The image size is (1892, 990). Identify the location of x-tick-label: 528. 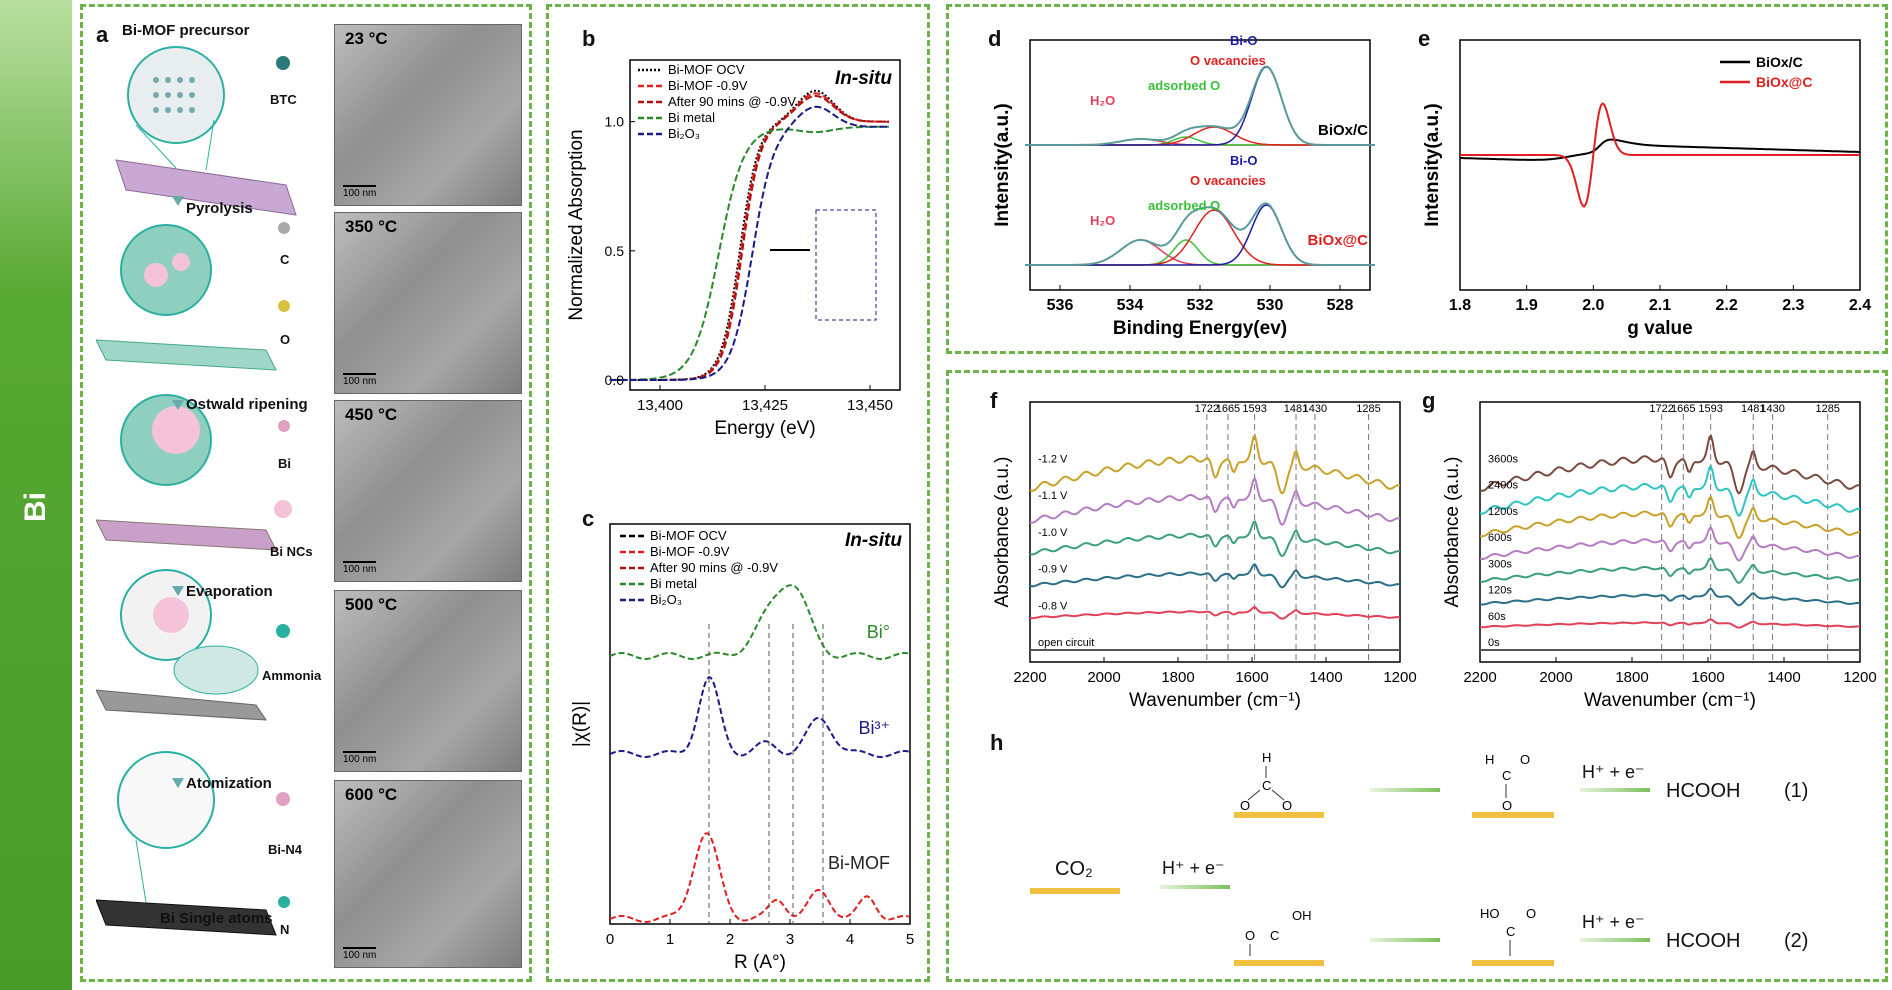
(1340, 305).